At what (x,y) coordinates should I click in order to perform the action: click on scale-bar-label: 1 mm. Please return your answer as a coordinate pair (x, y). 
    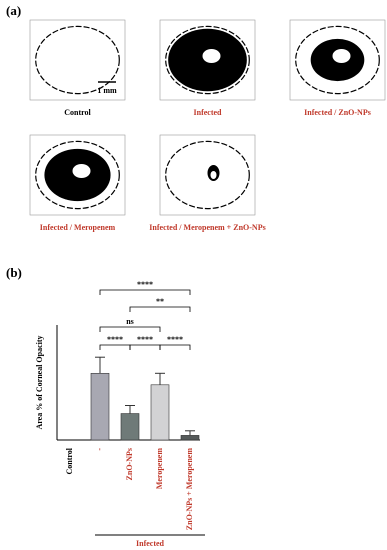
    Looking at the image, I should click on (107, 90).